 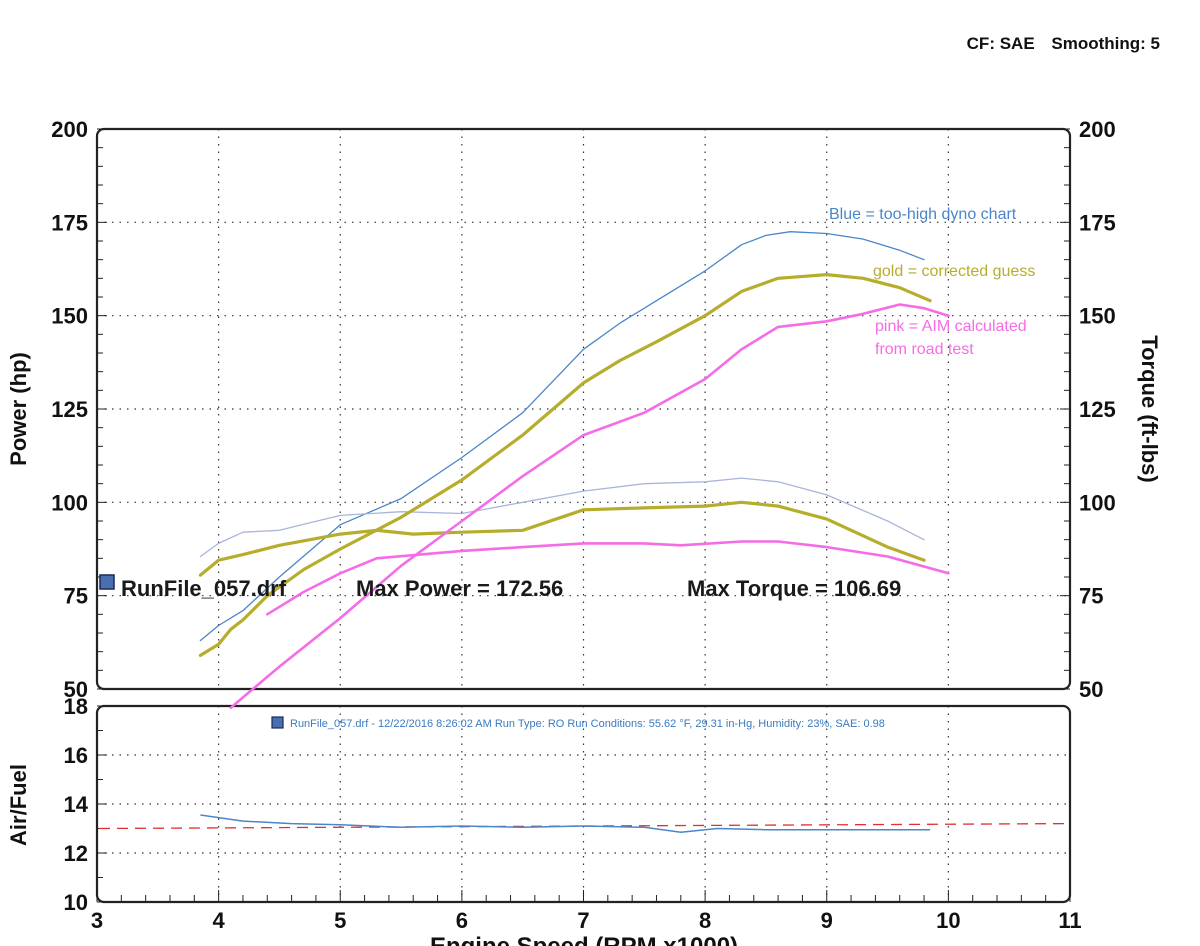 What do you see at coordinates (584, 939) in the screenshot?
I see `rpm-axis-label: Engine Speed (RPM x1000)` at bounding box center [584, 939].